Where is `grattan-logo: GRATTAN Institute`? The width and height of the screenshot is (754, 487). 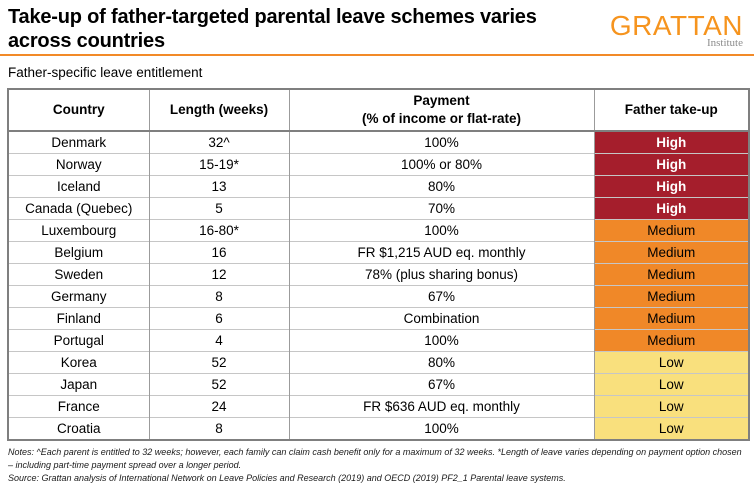 grattan-logo: GRATTAN Institute is located at coordinates (678, 27).